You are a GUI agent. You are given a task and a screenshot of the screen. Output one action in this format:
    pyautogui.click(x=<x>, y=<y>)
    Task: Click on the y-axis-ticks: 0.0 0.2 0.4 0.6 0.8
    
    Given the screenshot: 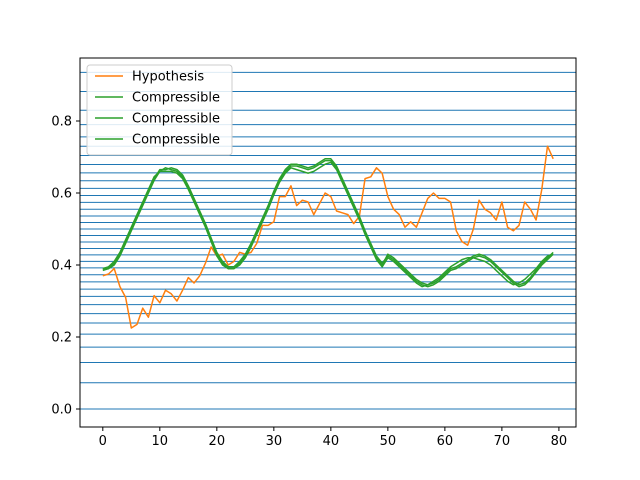 What is the action you would take?
    pyautogui.click(x=65, y=266)
    